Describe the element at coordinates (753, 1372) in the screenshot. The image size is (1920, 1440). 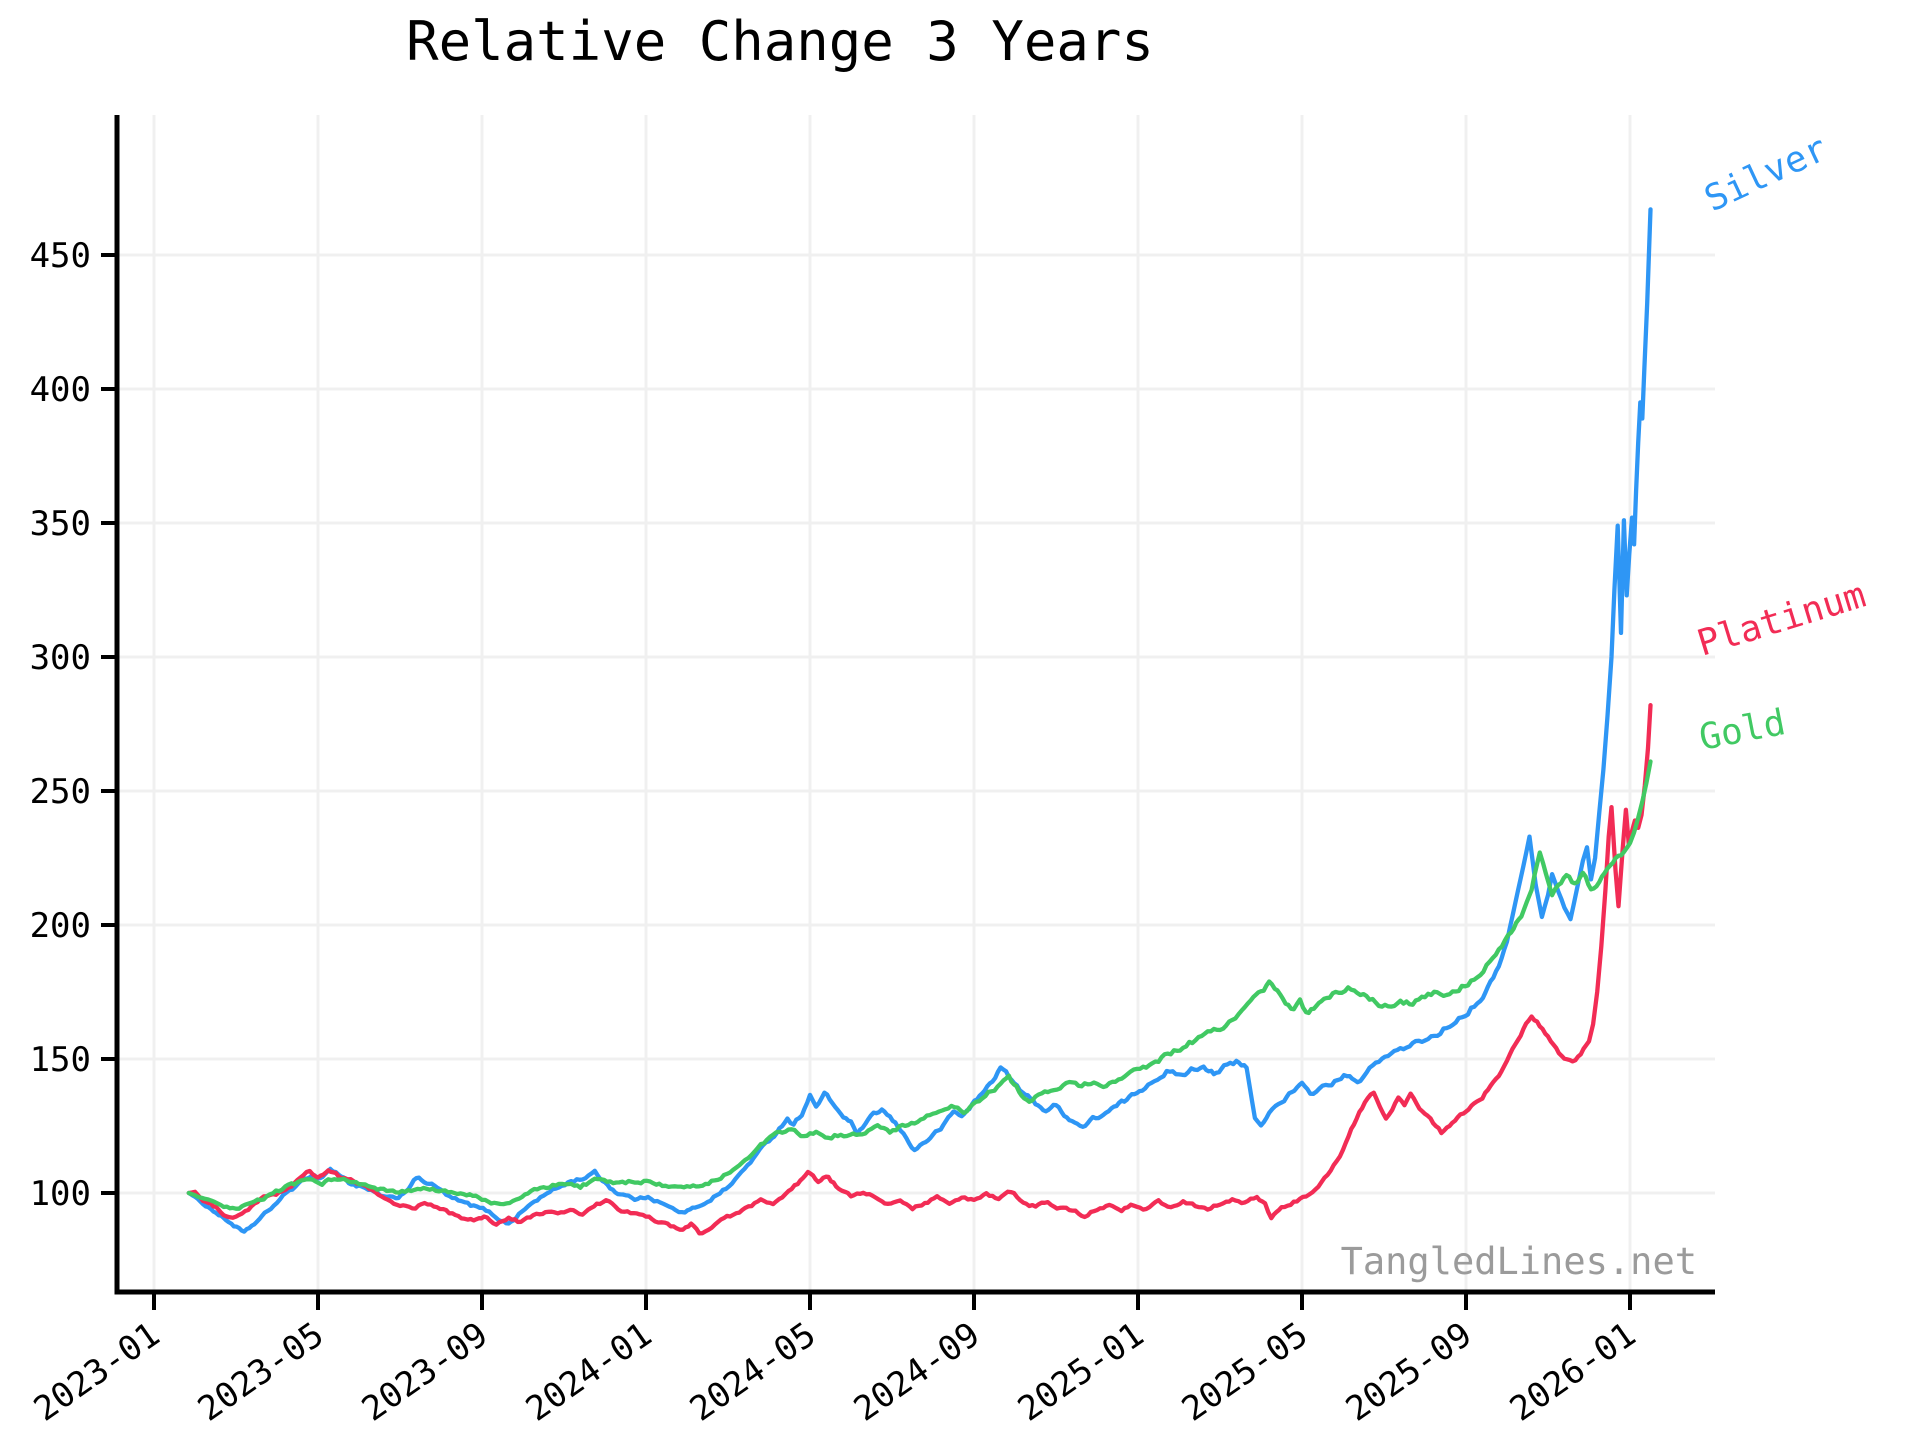
I see `x-tick-label: 2024-05` at that location.